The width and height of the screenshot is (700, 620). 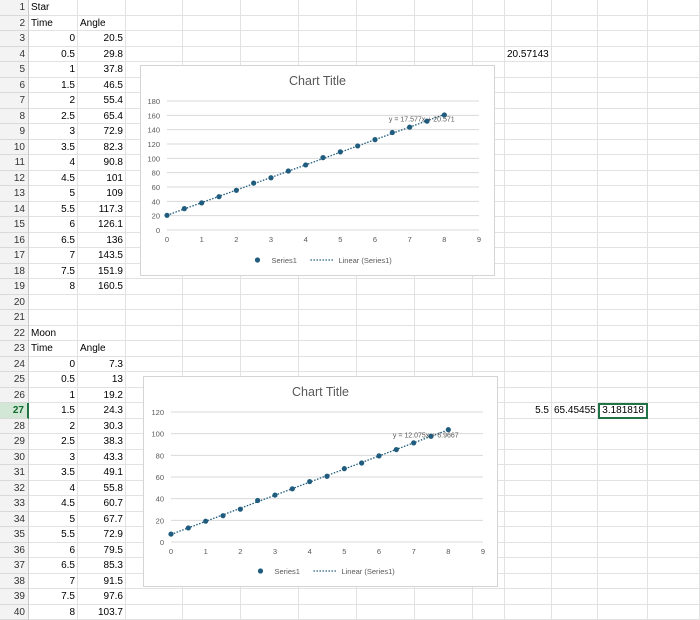 What do you see at coordinates (102, 612) in the screenshot?
I see `cell: 103.7` at bounding box center [102, 612].